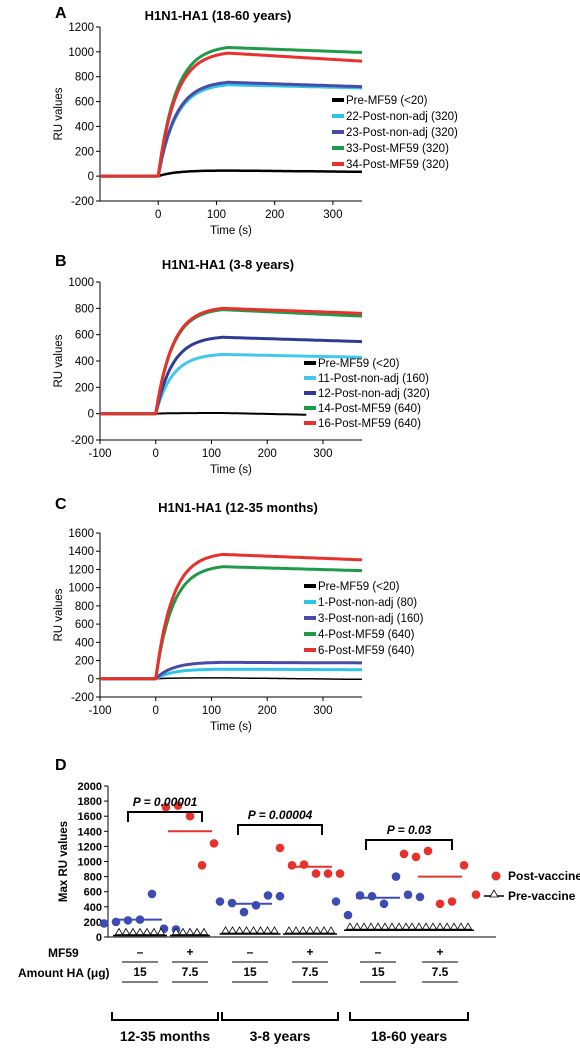 The image size is (580, 1050). What do you see at coordinates (231, 727) in the screenshot?
I see `x-axis-label: Time (s)` at bounding box center [231, 727].